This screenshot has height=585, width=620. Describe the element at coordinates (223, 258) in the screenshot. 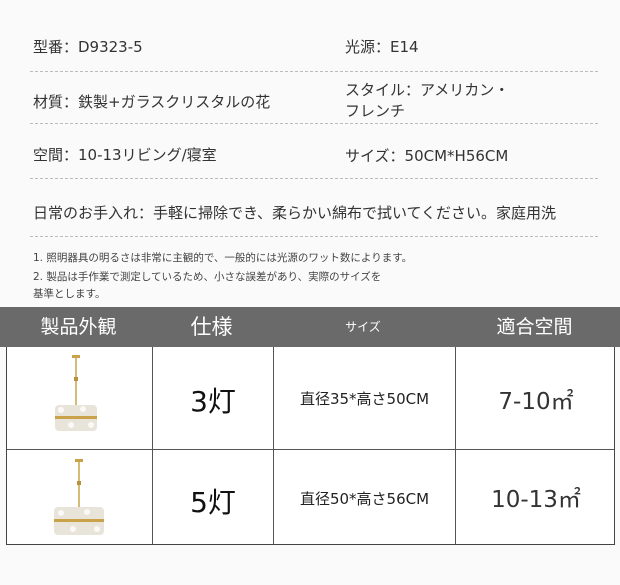

I see `note-1: 1. 照明器具の明るさは非常に主観的で、一般的には光源のワット数によります。` at that location.